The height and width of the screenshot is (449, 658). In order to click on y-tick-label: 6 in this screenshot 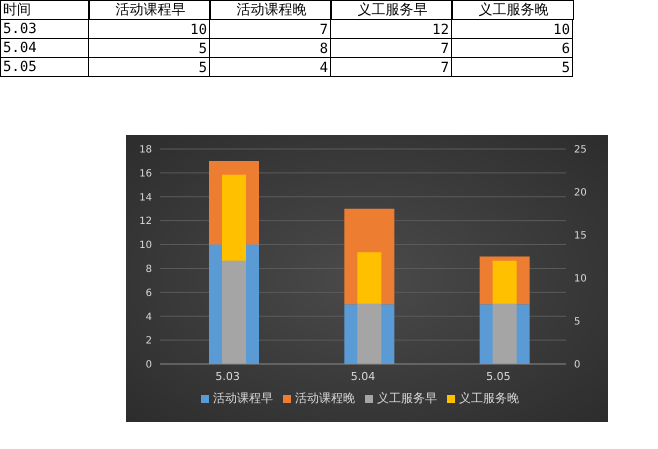, I will do `click(149, 293)`.